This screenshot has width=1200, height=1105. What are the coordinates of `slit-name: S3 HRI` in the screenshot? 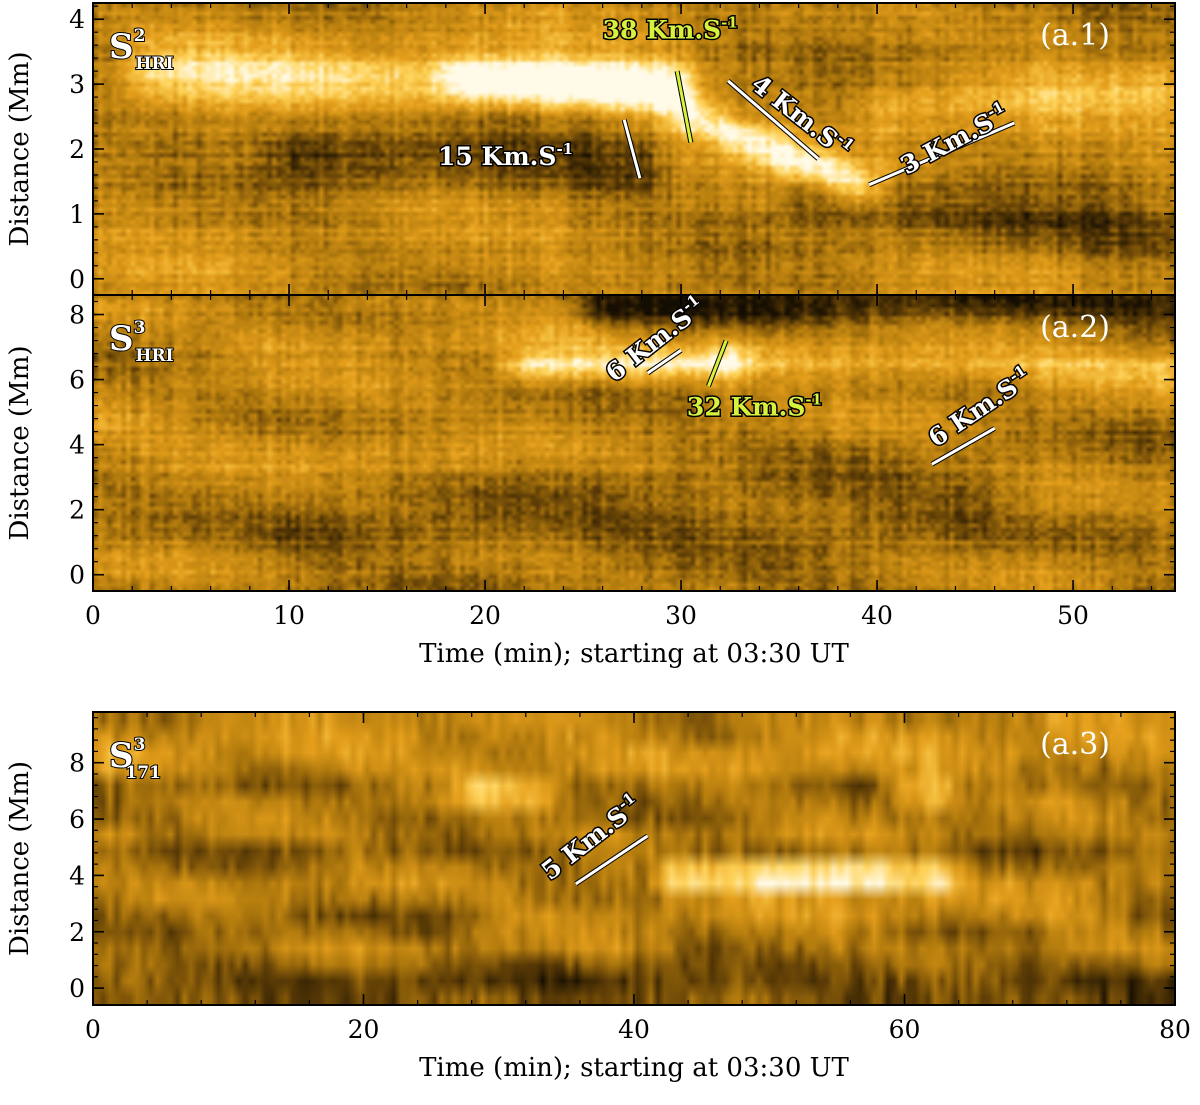 It's located at (141, 342).